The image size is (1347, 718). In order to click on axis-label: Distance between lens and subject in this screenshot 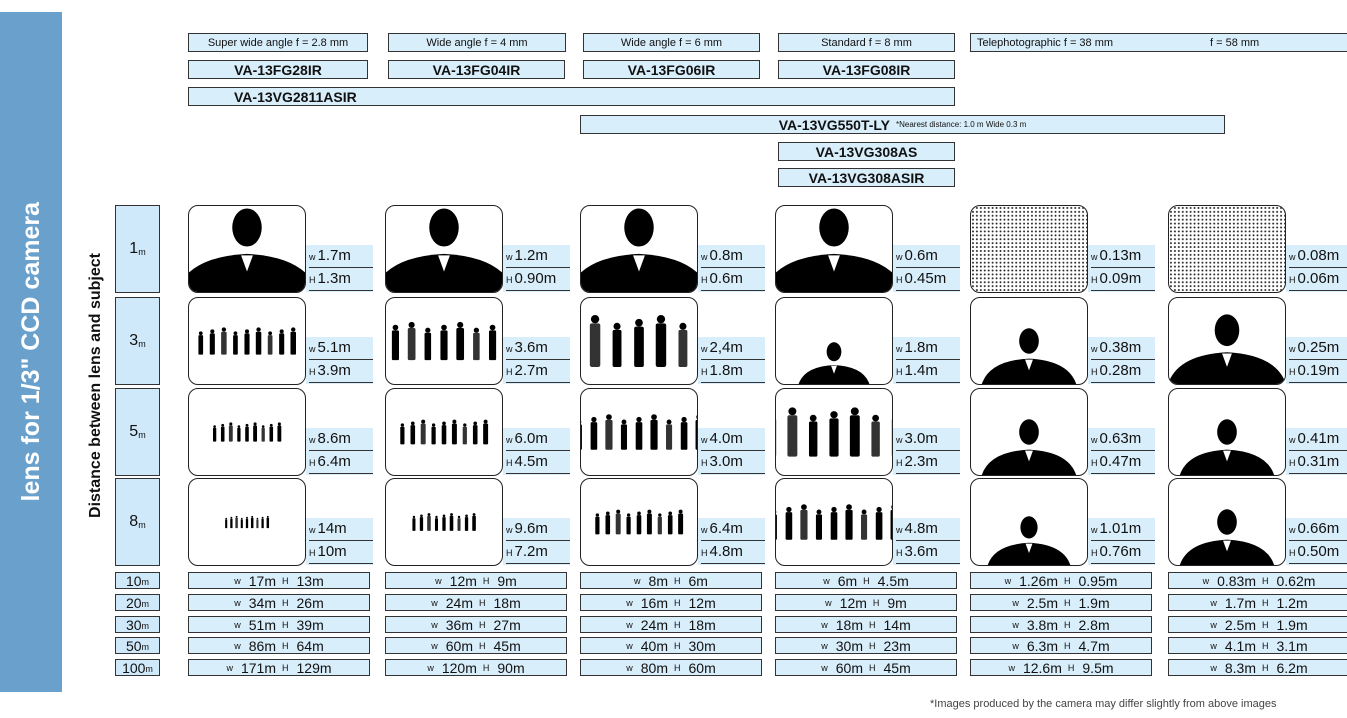, I will do `click(95, 385)`.